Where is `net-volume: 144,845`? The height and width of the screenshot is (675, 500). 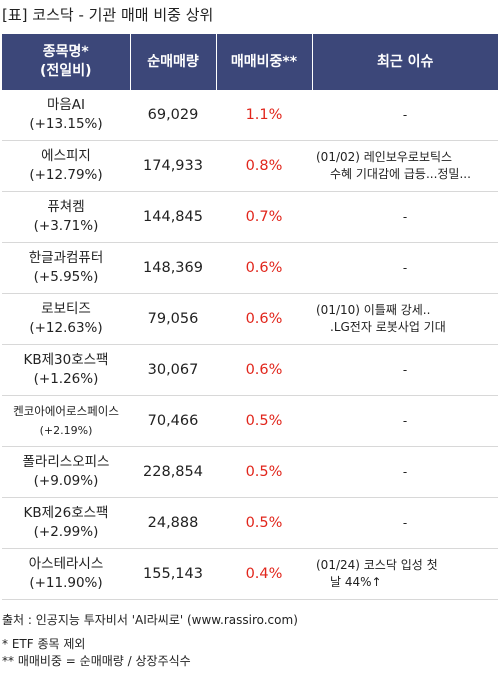 net-volume: 144,845 is located at coordinates (173, 217).